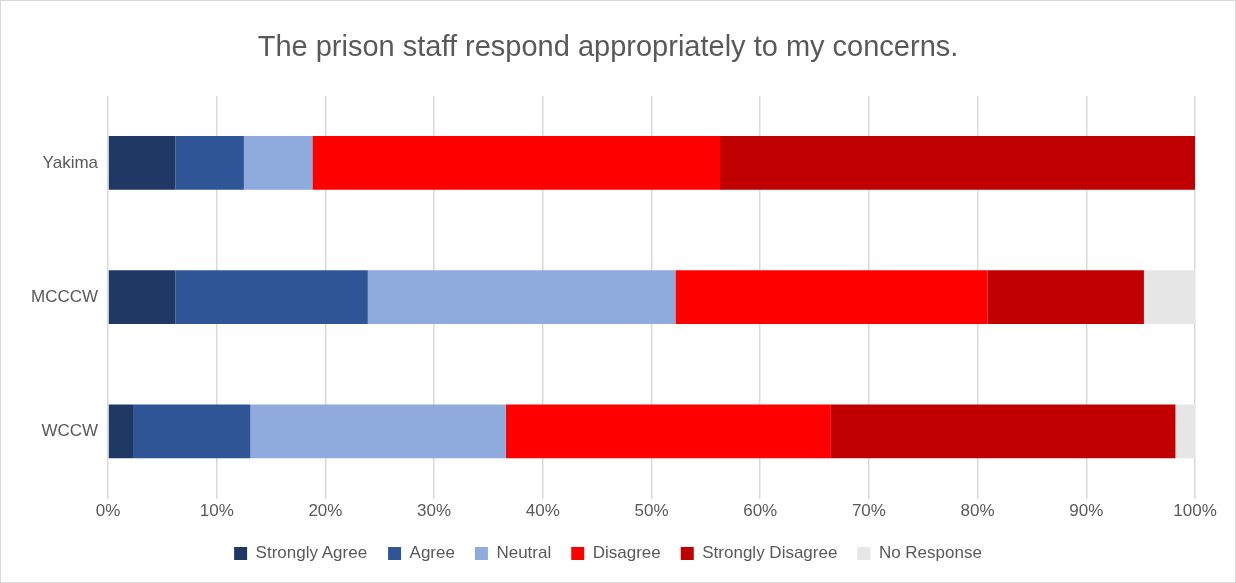 The height and width of the screenshot is (583, 1236). What do you see at coordinates (216, 511) in the screenshot?
I see `x-tick-label: 10%` at bounding box center [216, 511].